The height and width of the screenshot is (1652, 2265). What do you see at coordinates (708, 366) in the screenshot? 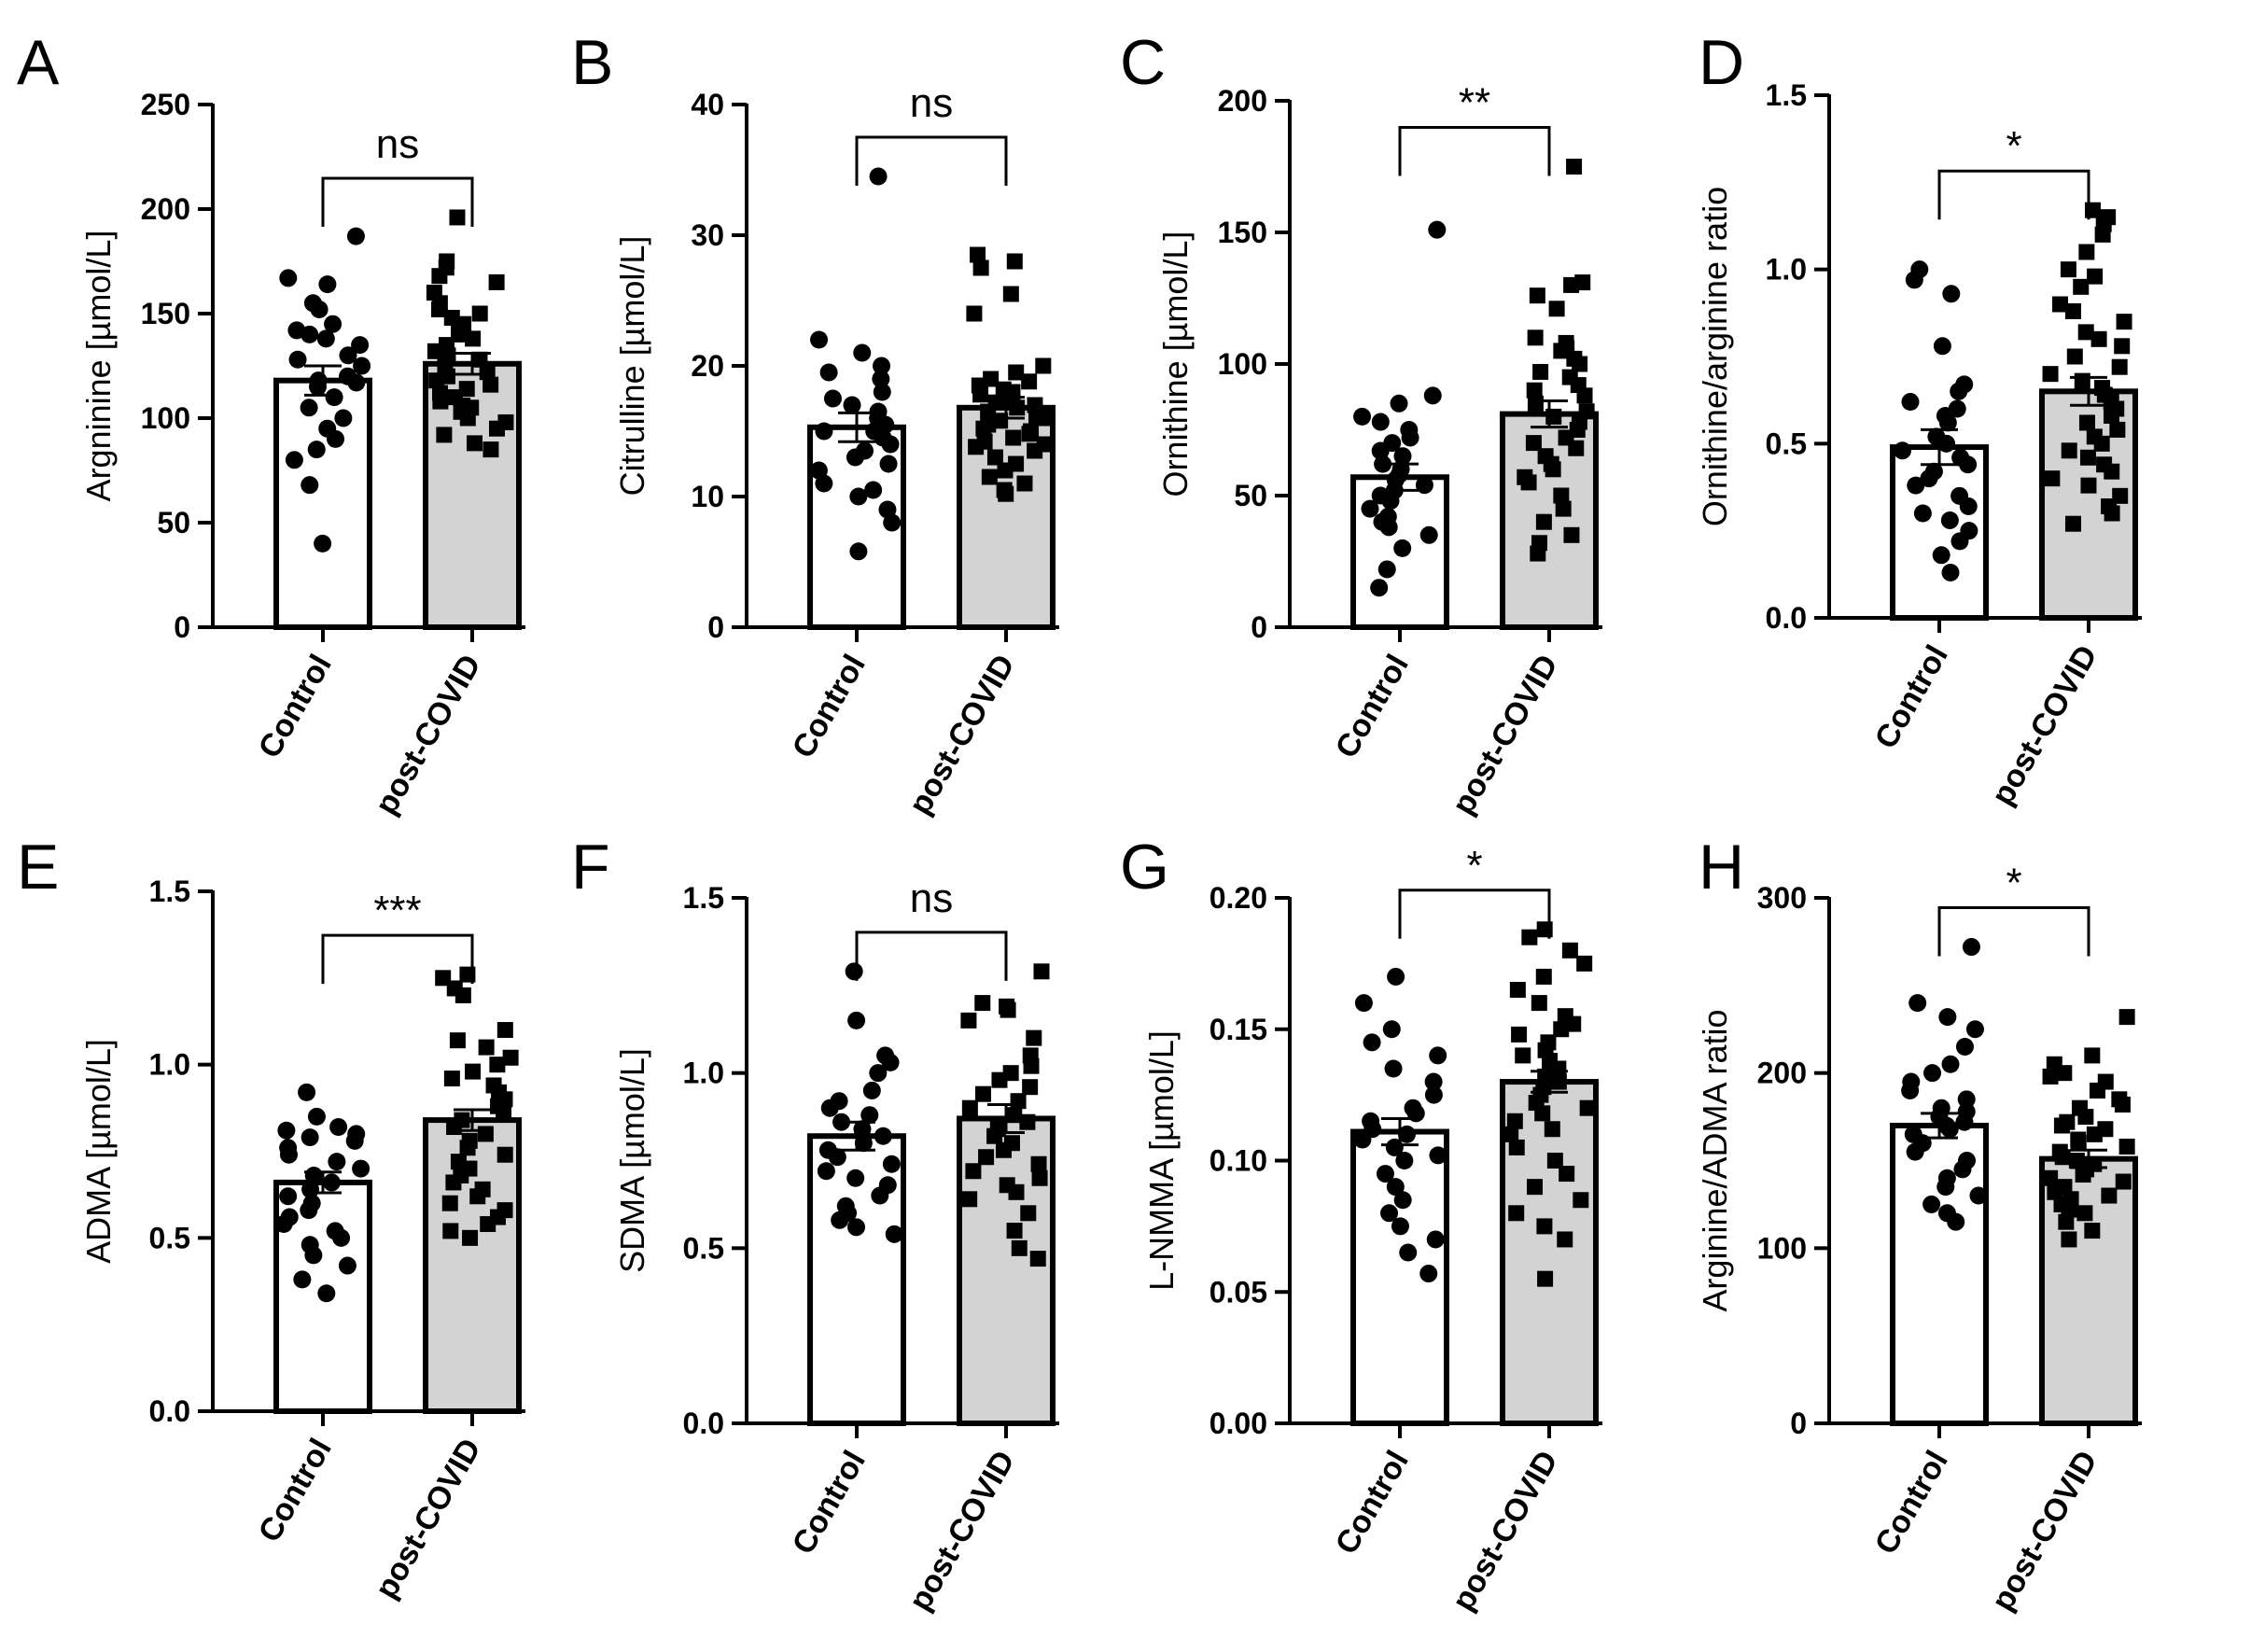
I see `y-tick-label: 20` at bounding box center [708, 366].